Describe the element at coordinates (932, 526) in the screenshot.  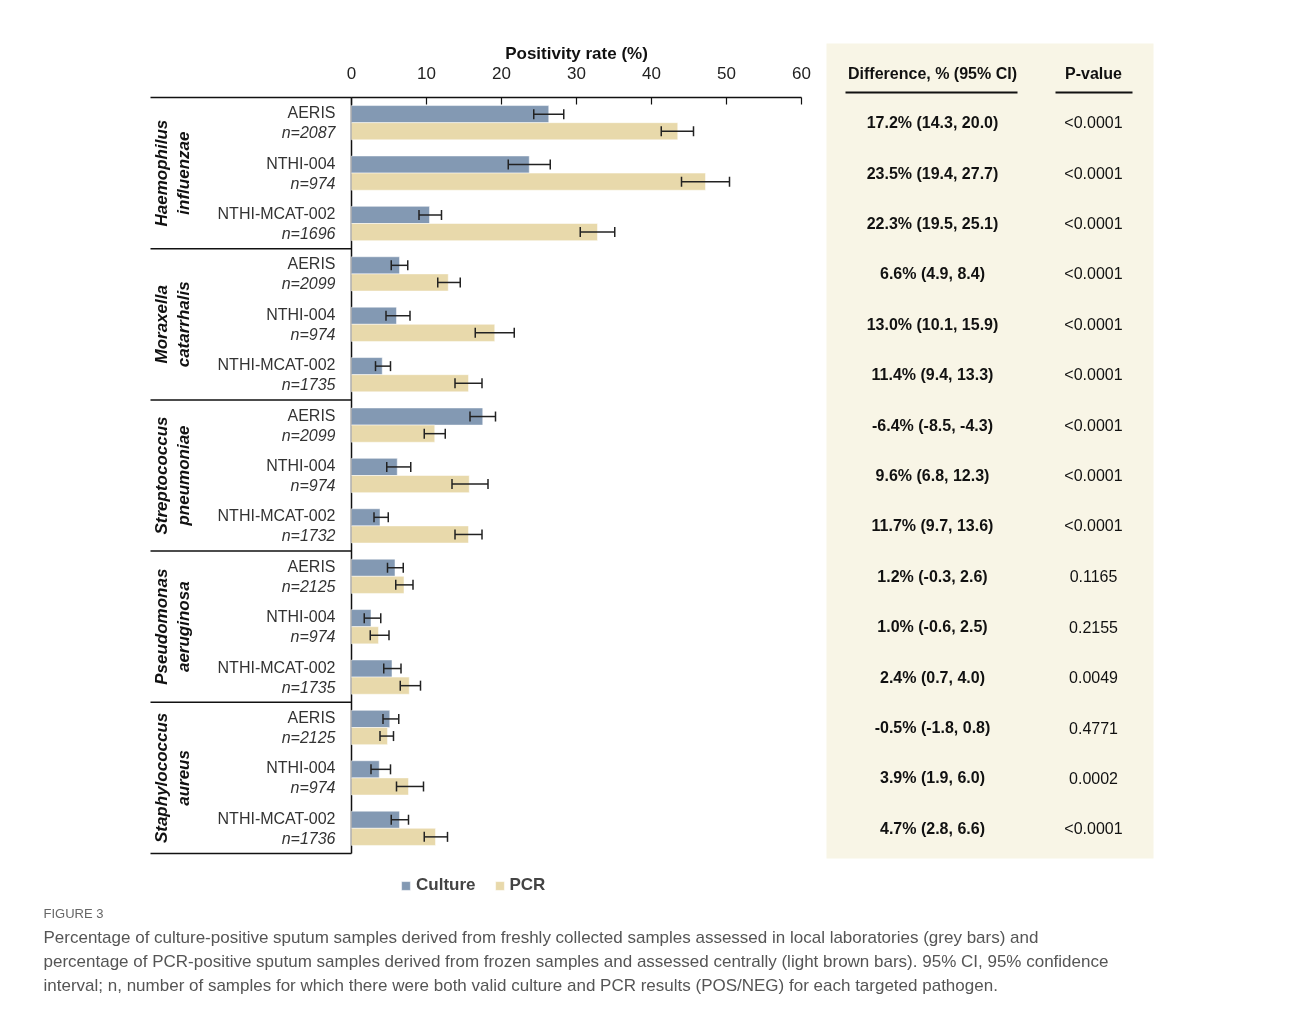
I see `text: 11.7% (9.7, 13.6)` at that location.